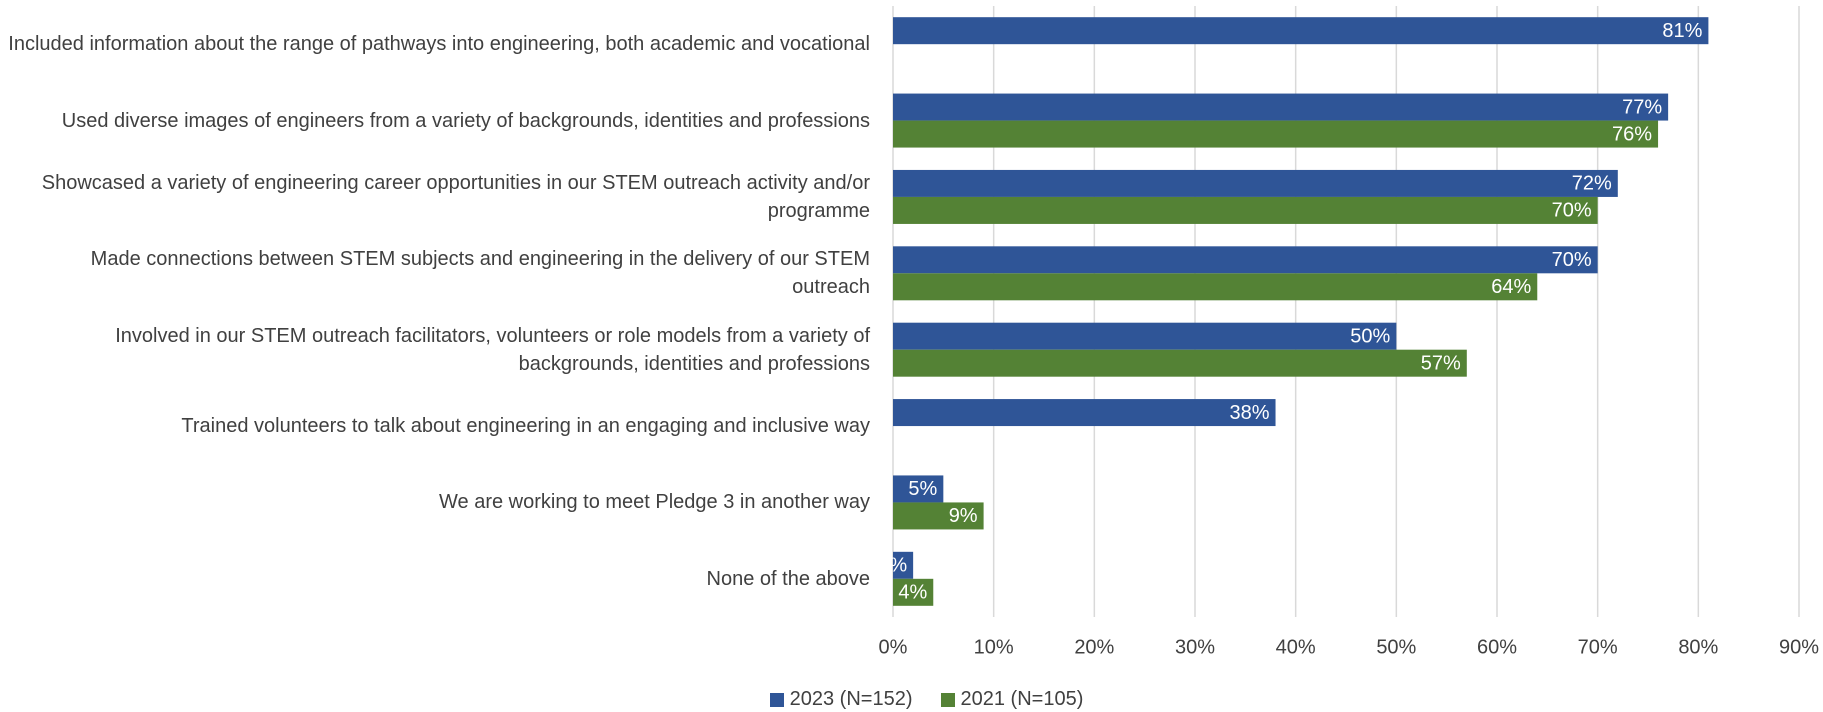 This screenshot has width=1823, height=712. I want to click on x-tick-label: 90%, so click(1799, 647).